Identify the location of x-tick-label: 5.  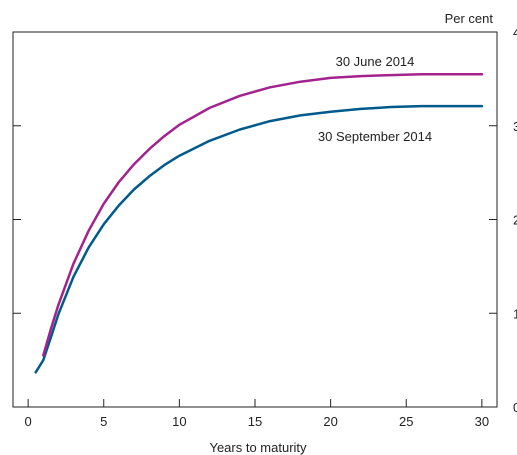
(103, 421).